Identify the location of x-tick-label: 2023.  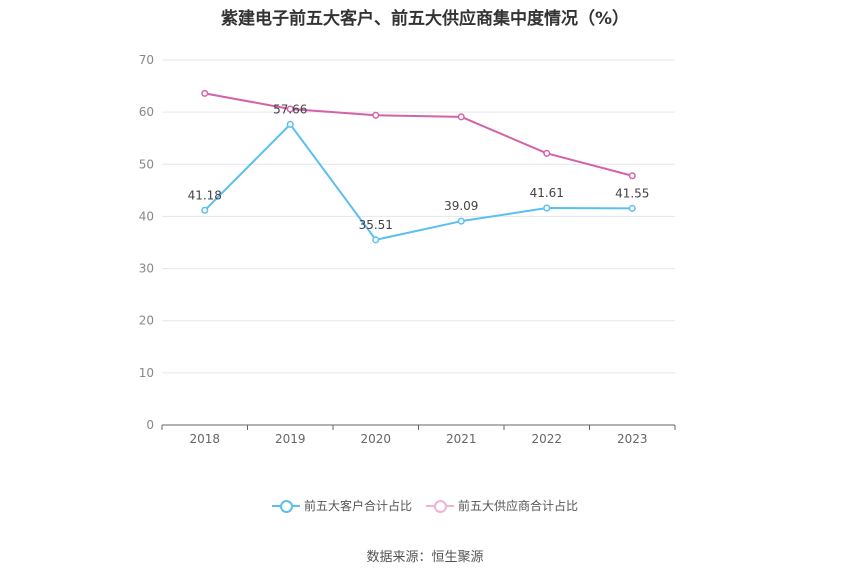
(632, 439).